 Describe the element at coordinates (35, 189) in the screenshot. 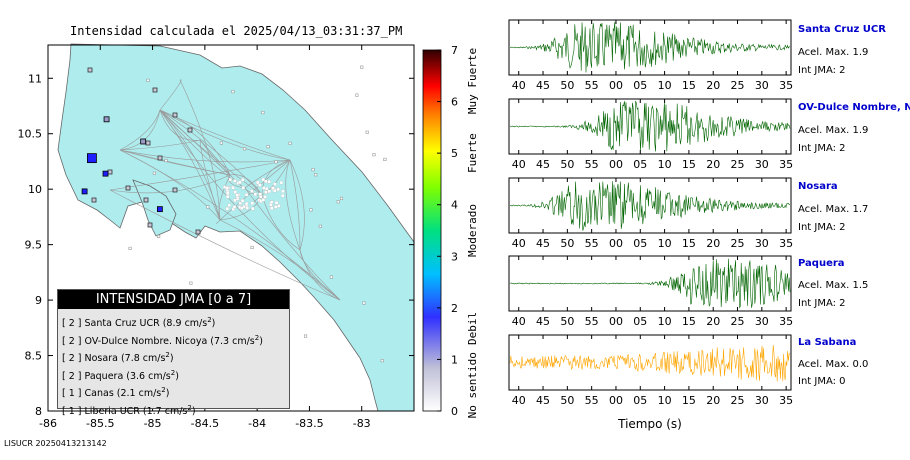

I see `map-ytick-label: 10` at that location.